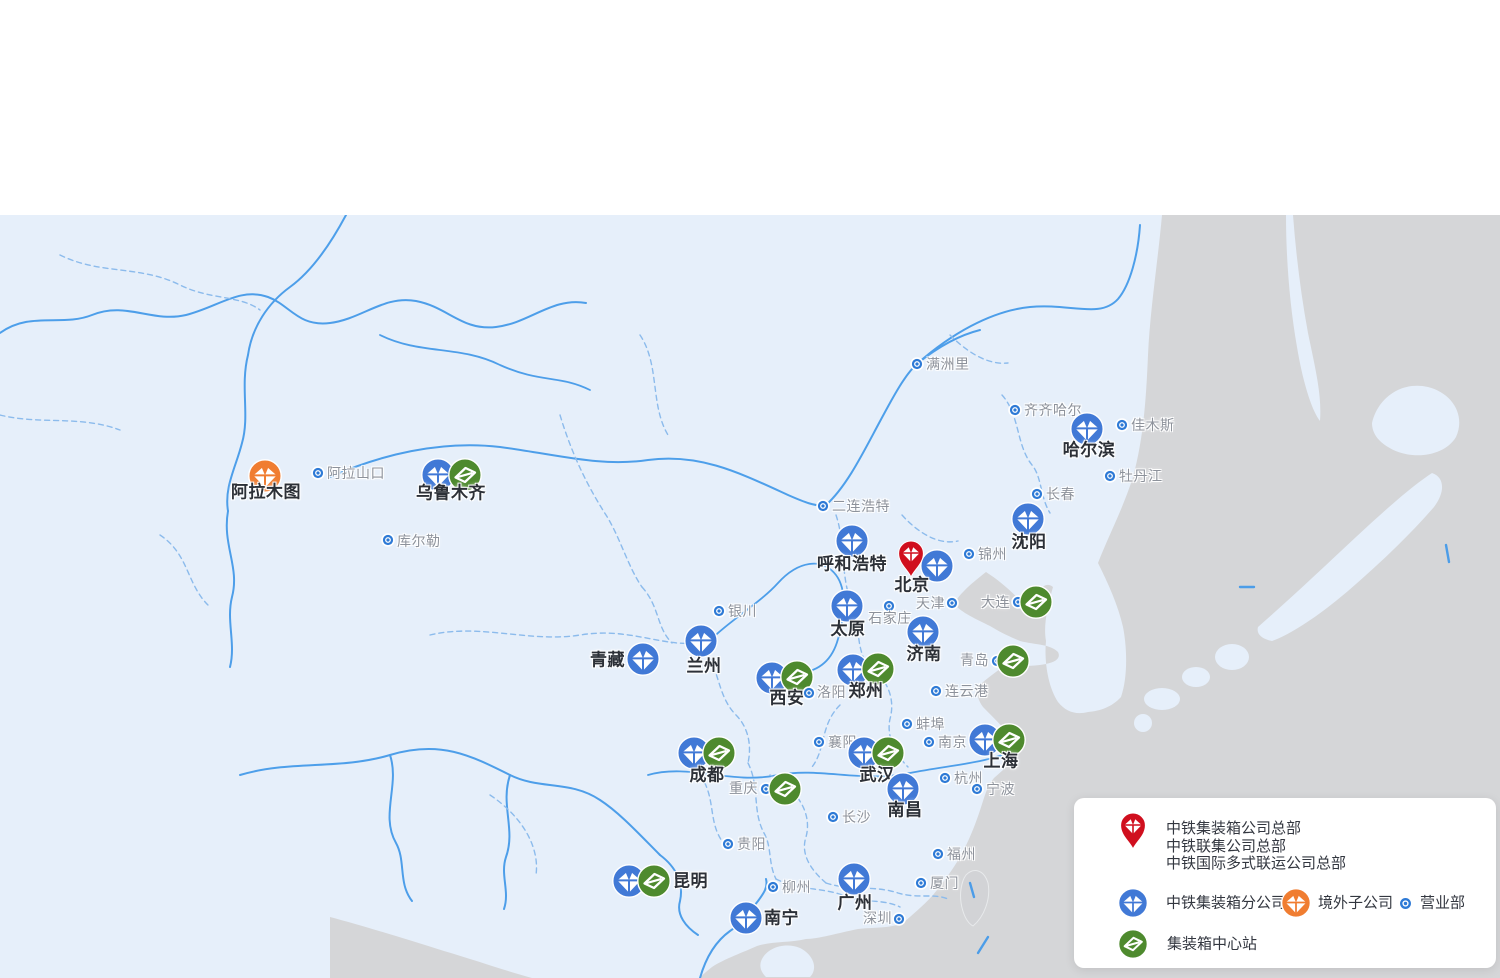 Image resolution: width=1500 pixels, height=978 pixels. What do you see at coordinates (967, 691) in the screenshot?
I see `city-label: 连云港` at bounding box center [967, 691].